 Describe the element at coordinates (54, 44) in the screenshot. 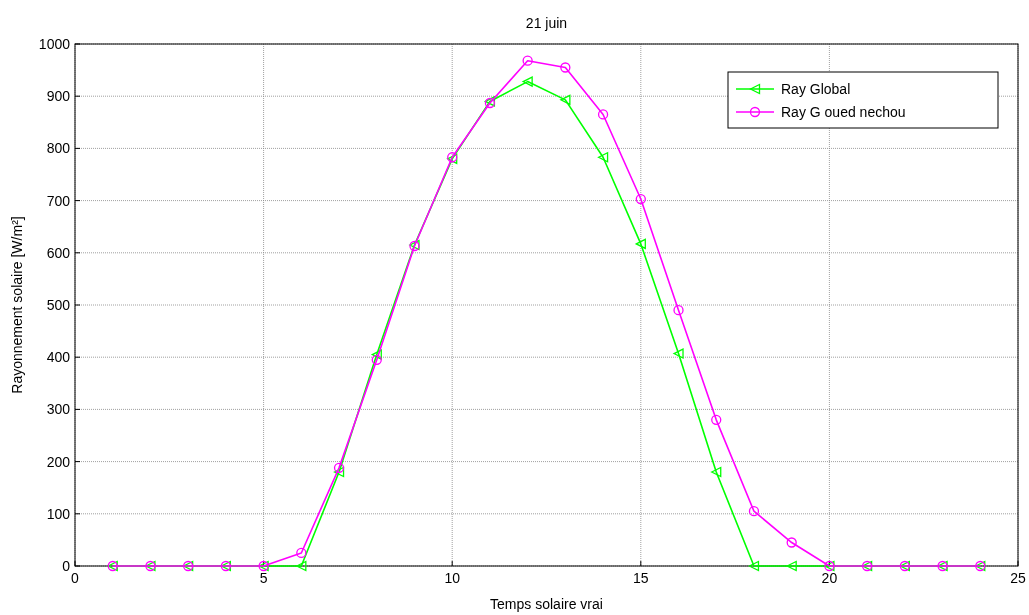

I see `y-tick-label: 1000` at that location.